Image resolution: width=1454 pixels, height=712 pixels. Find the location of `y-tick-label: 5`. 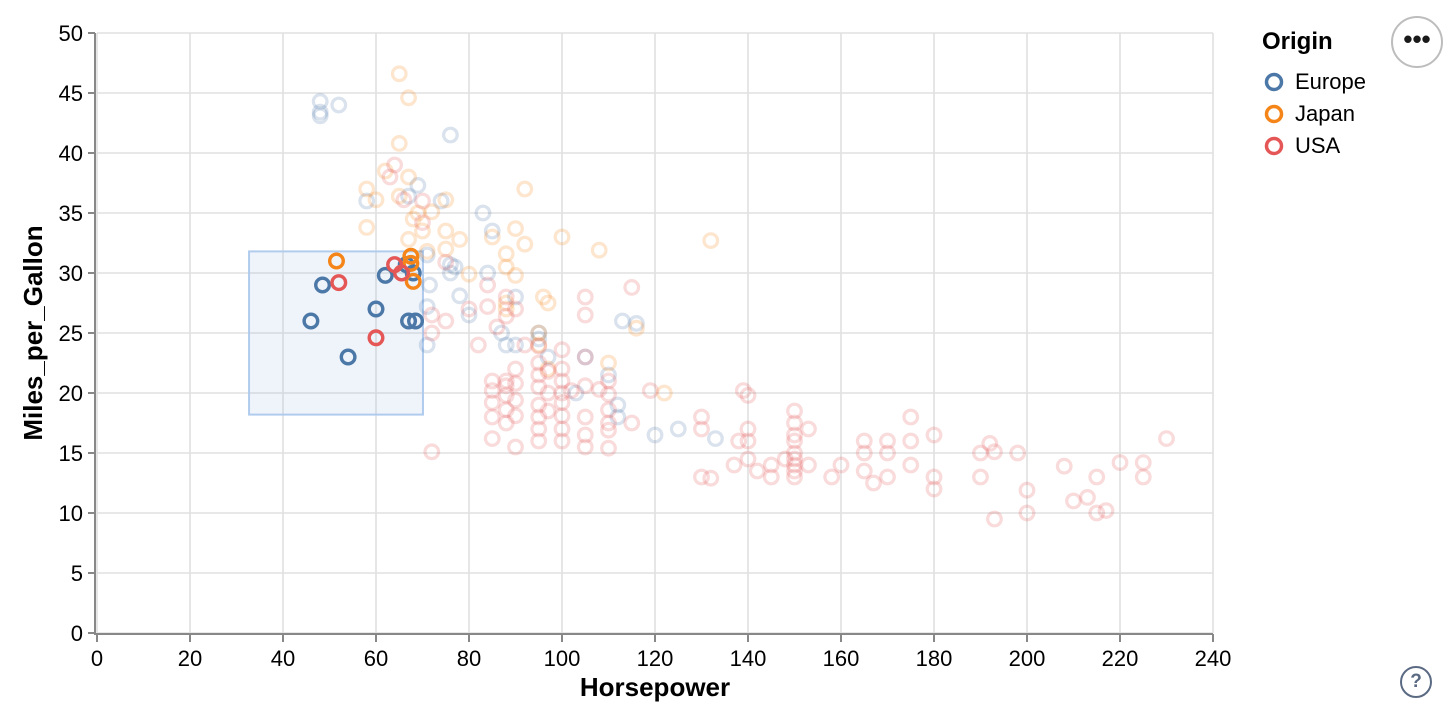

y-tick-label: 5 is located at coordinates (77, 573).